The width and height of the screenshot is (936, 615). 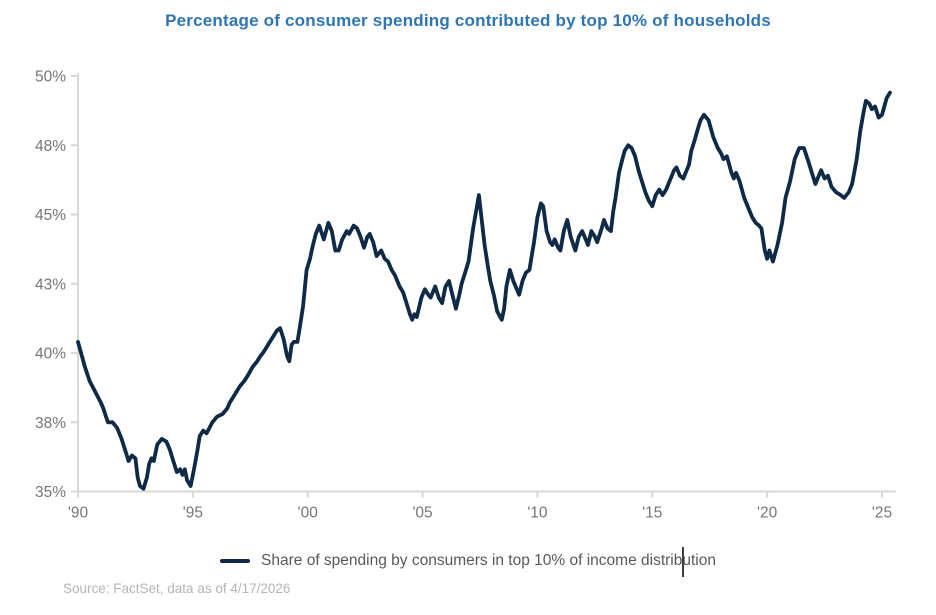 I want to click on x-tick-label: '00, so click(x=308, y=513).